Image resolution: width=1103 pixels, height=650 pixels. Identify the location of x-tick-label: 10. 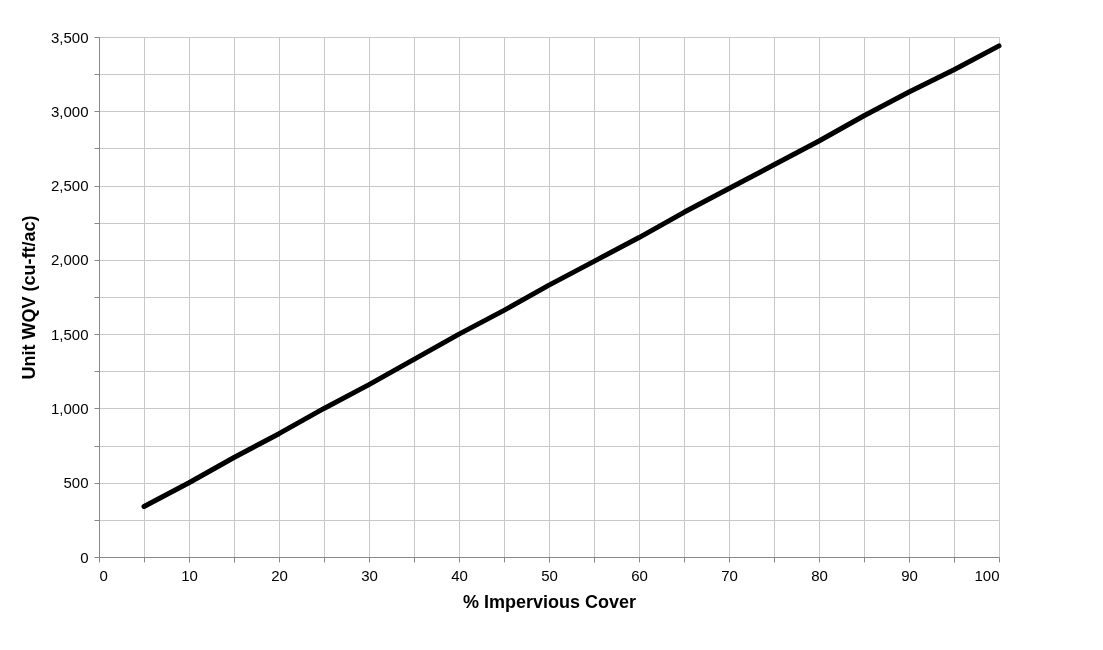
(189, 575).